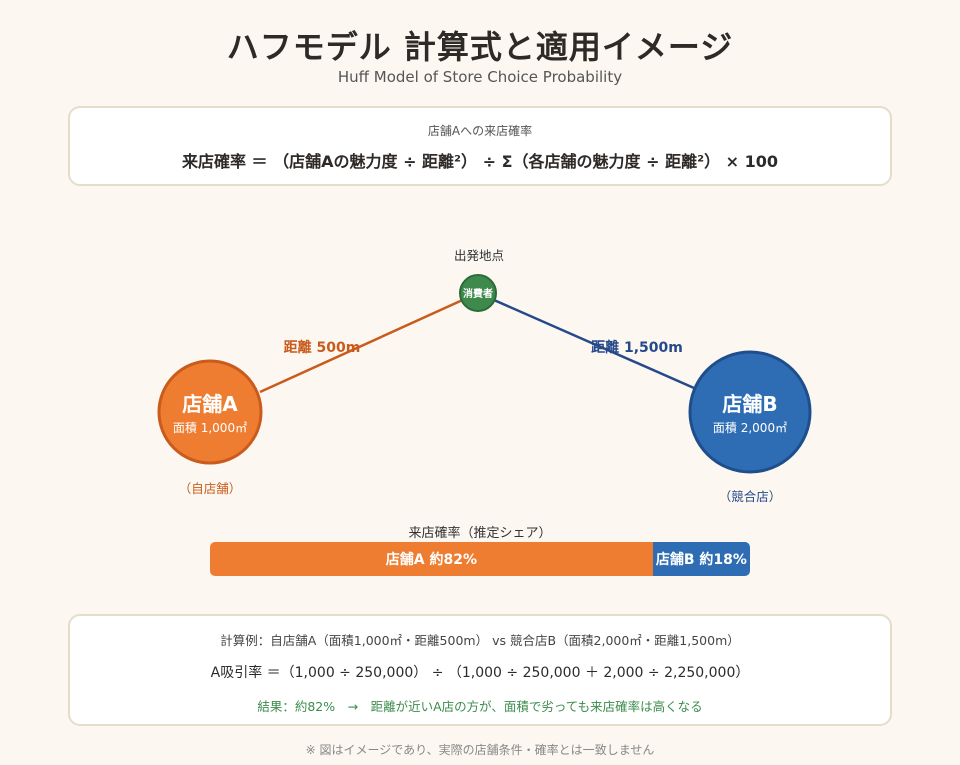 The width and height of the screenshot is (960, 765). Describe the element at coordinates (480, 750) in the screenshot. I see `footnote: ※ 図はイメージであり、実際の店舗条件・確率とは一致しません` at that location.